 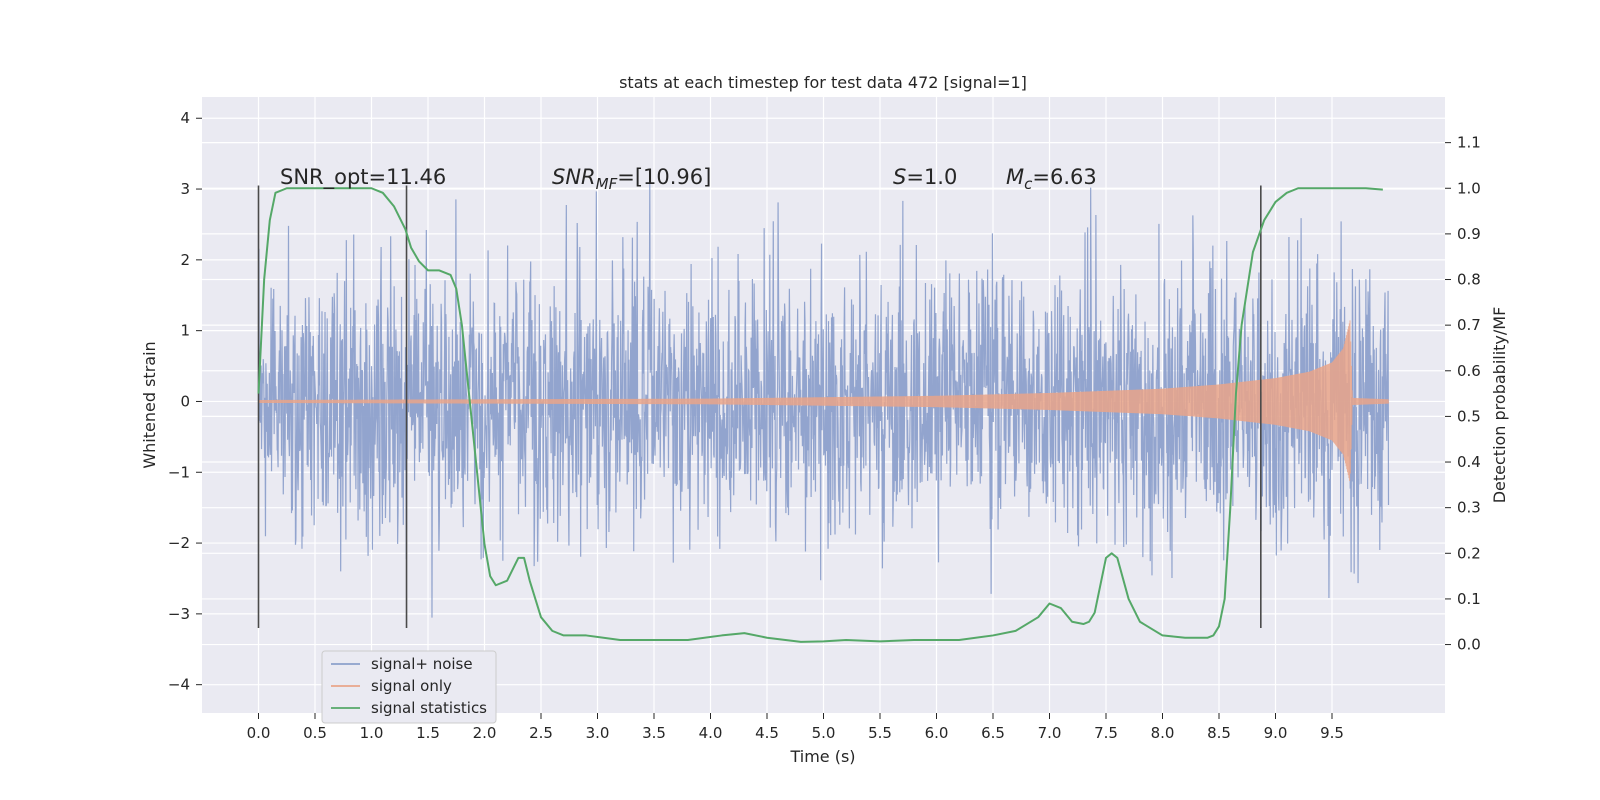 I want to click on legend-box, so click(x=409, y=687).